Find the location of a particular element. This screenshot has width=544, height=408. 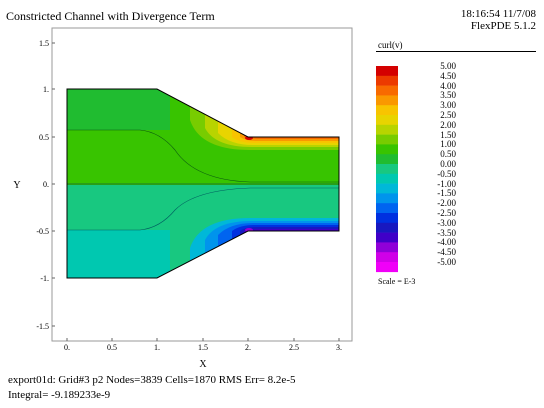

legend-level-label: 5.00 is located at coordinates (448, 66).